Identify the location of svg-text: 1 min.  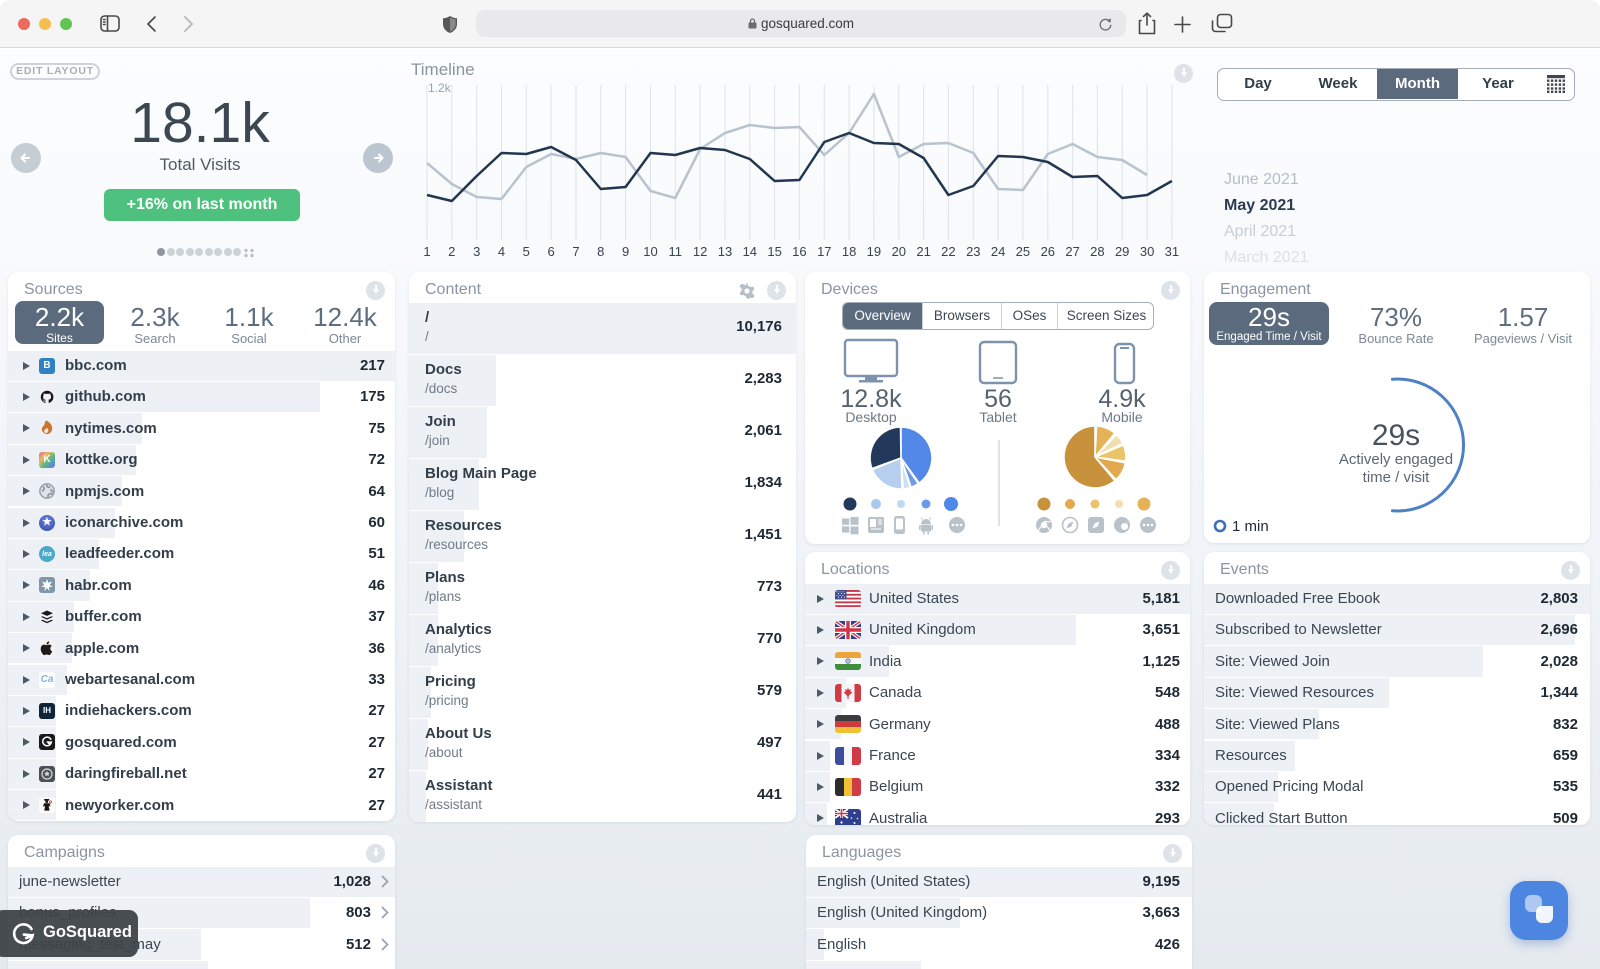
(1250, 526).